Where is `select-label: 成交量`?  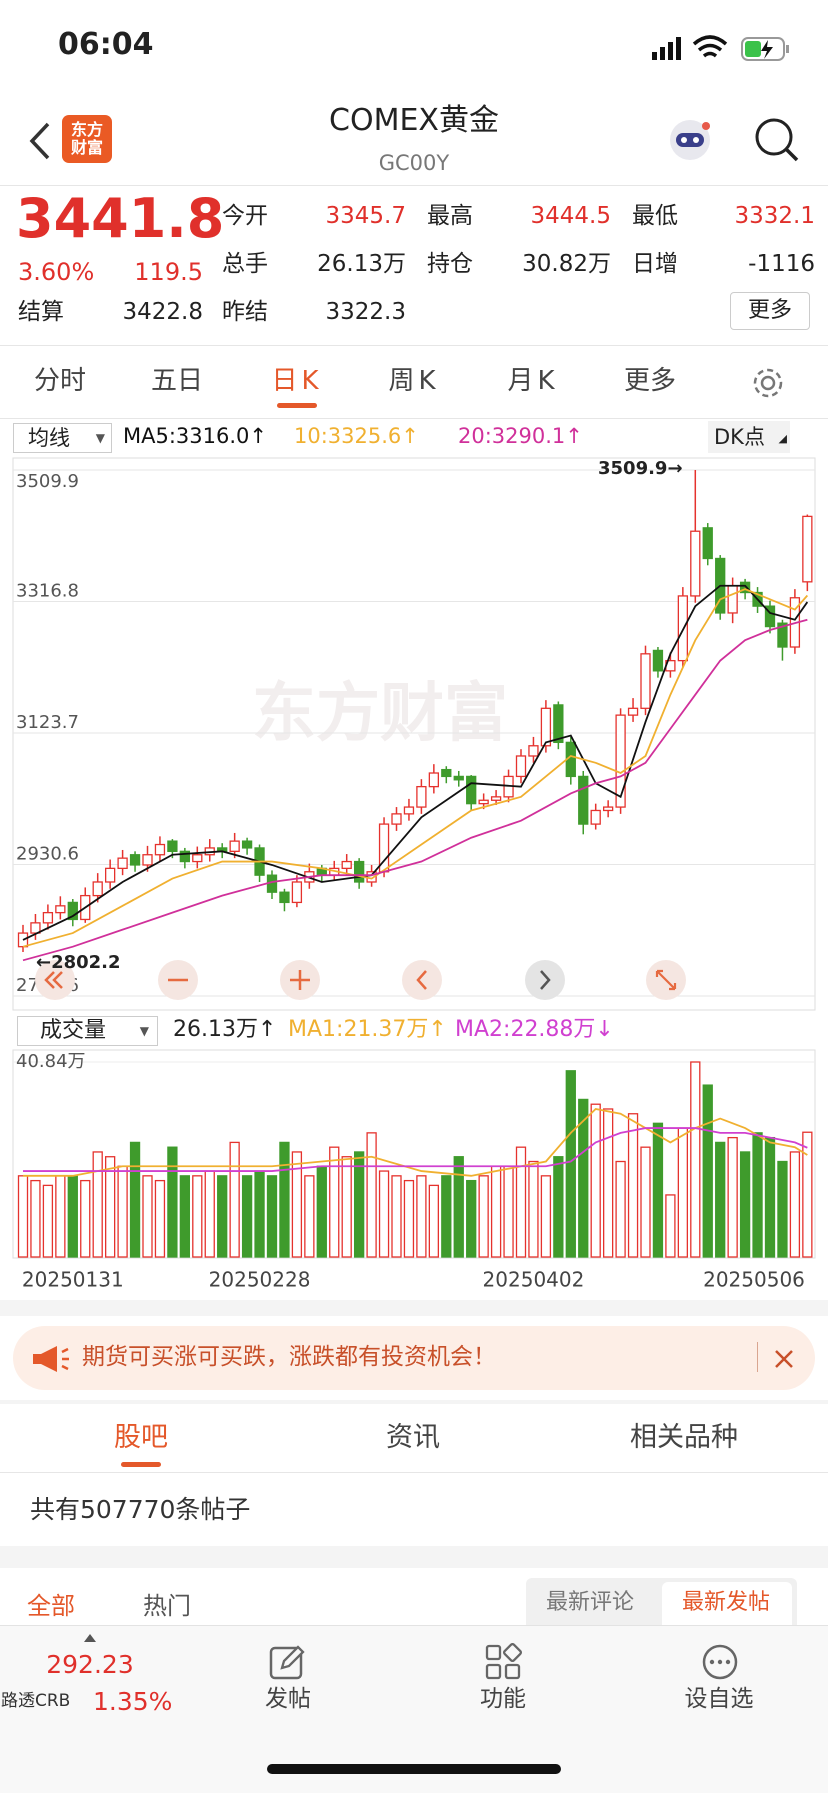
select-label: 成交量 is located at coordinates (73, 1030).